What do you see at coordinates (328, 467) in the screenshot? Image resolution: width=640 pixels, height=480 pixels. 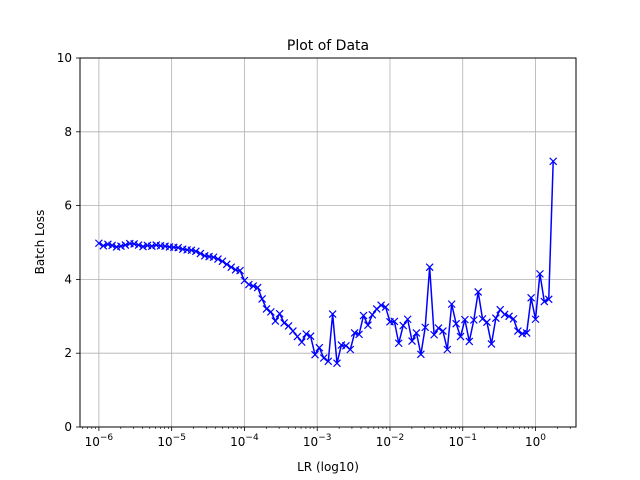 I see `x-axis-label: LR (log10)` at bounding box center [328, 467].